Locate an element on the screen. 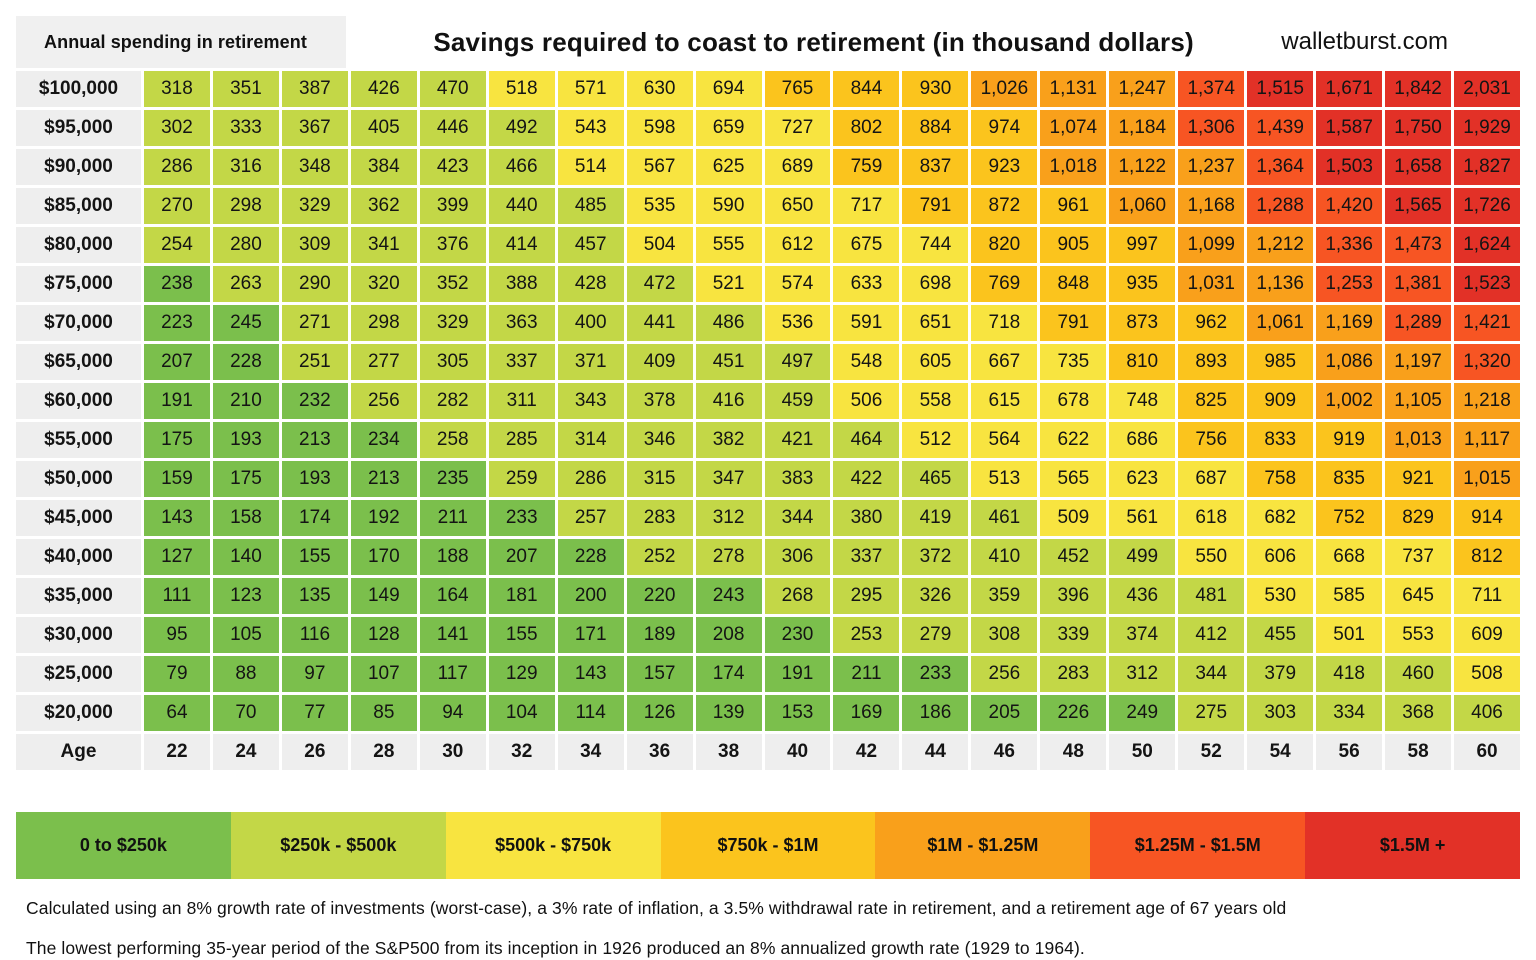  heatmap-cell: 312 is located at coordinates (728, 518).